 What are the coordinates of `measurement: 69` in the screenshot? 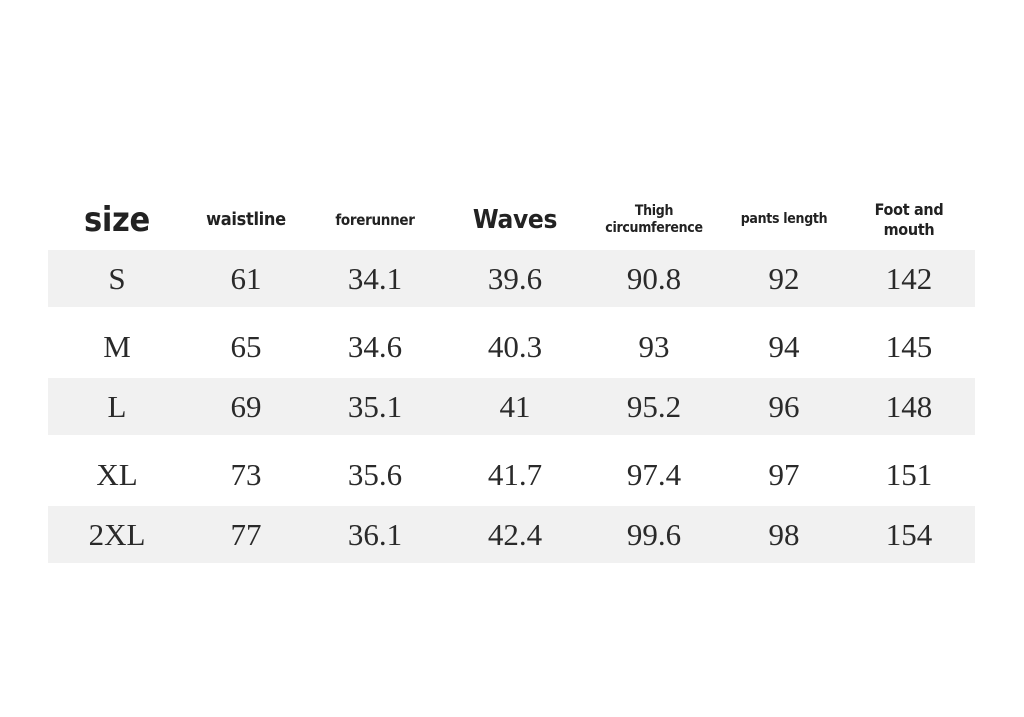 It's located at (246, 406).